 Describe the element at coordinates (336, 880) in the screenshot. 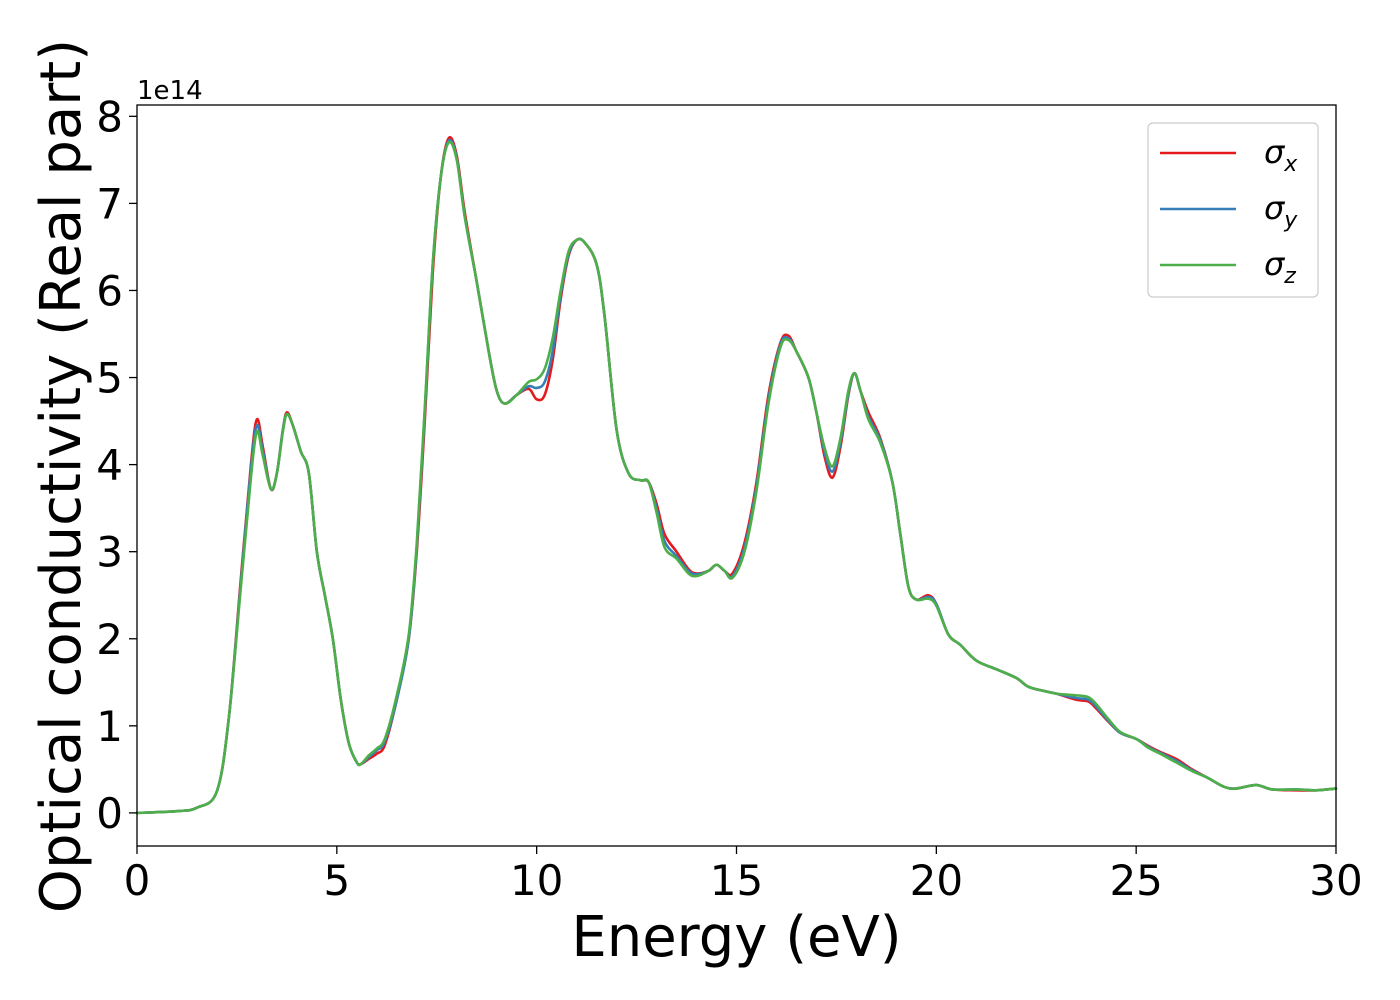

I see `x-tick-label: 5` at that location.